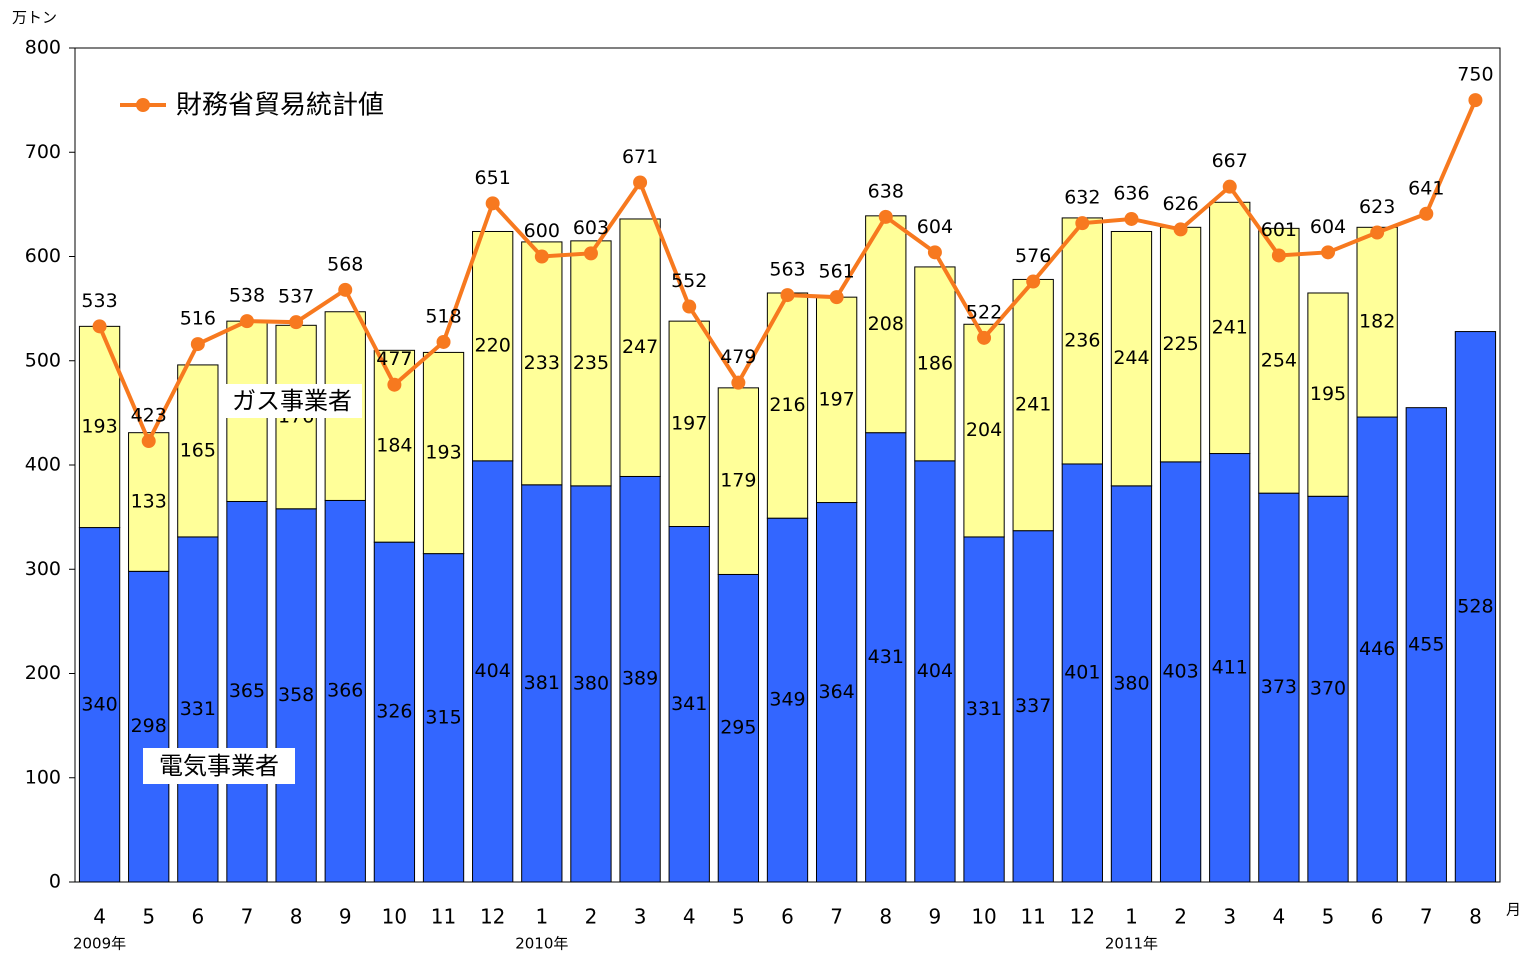  I want to click on y-tick-label: 0, so click(55, 882).